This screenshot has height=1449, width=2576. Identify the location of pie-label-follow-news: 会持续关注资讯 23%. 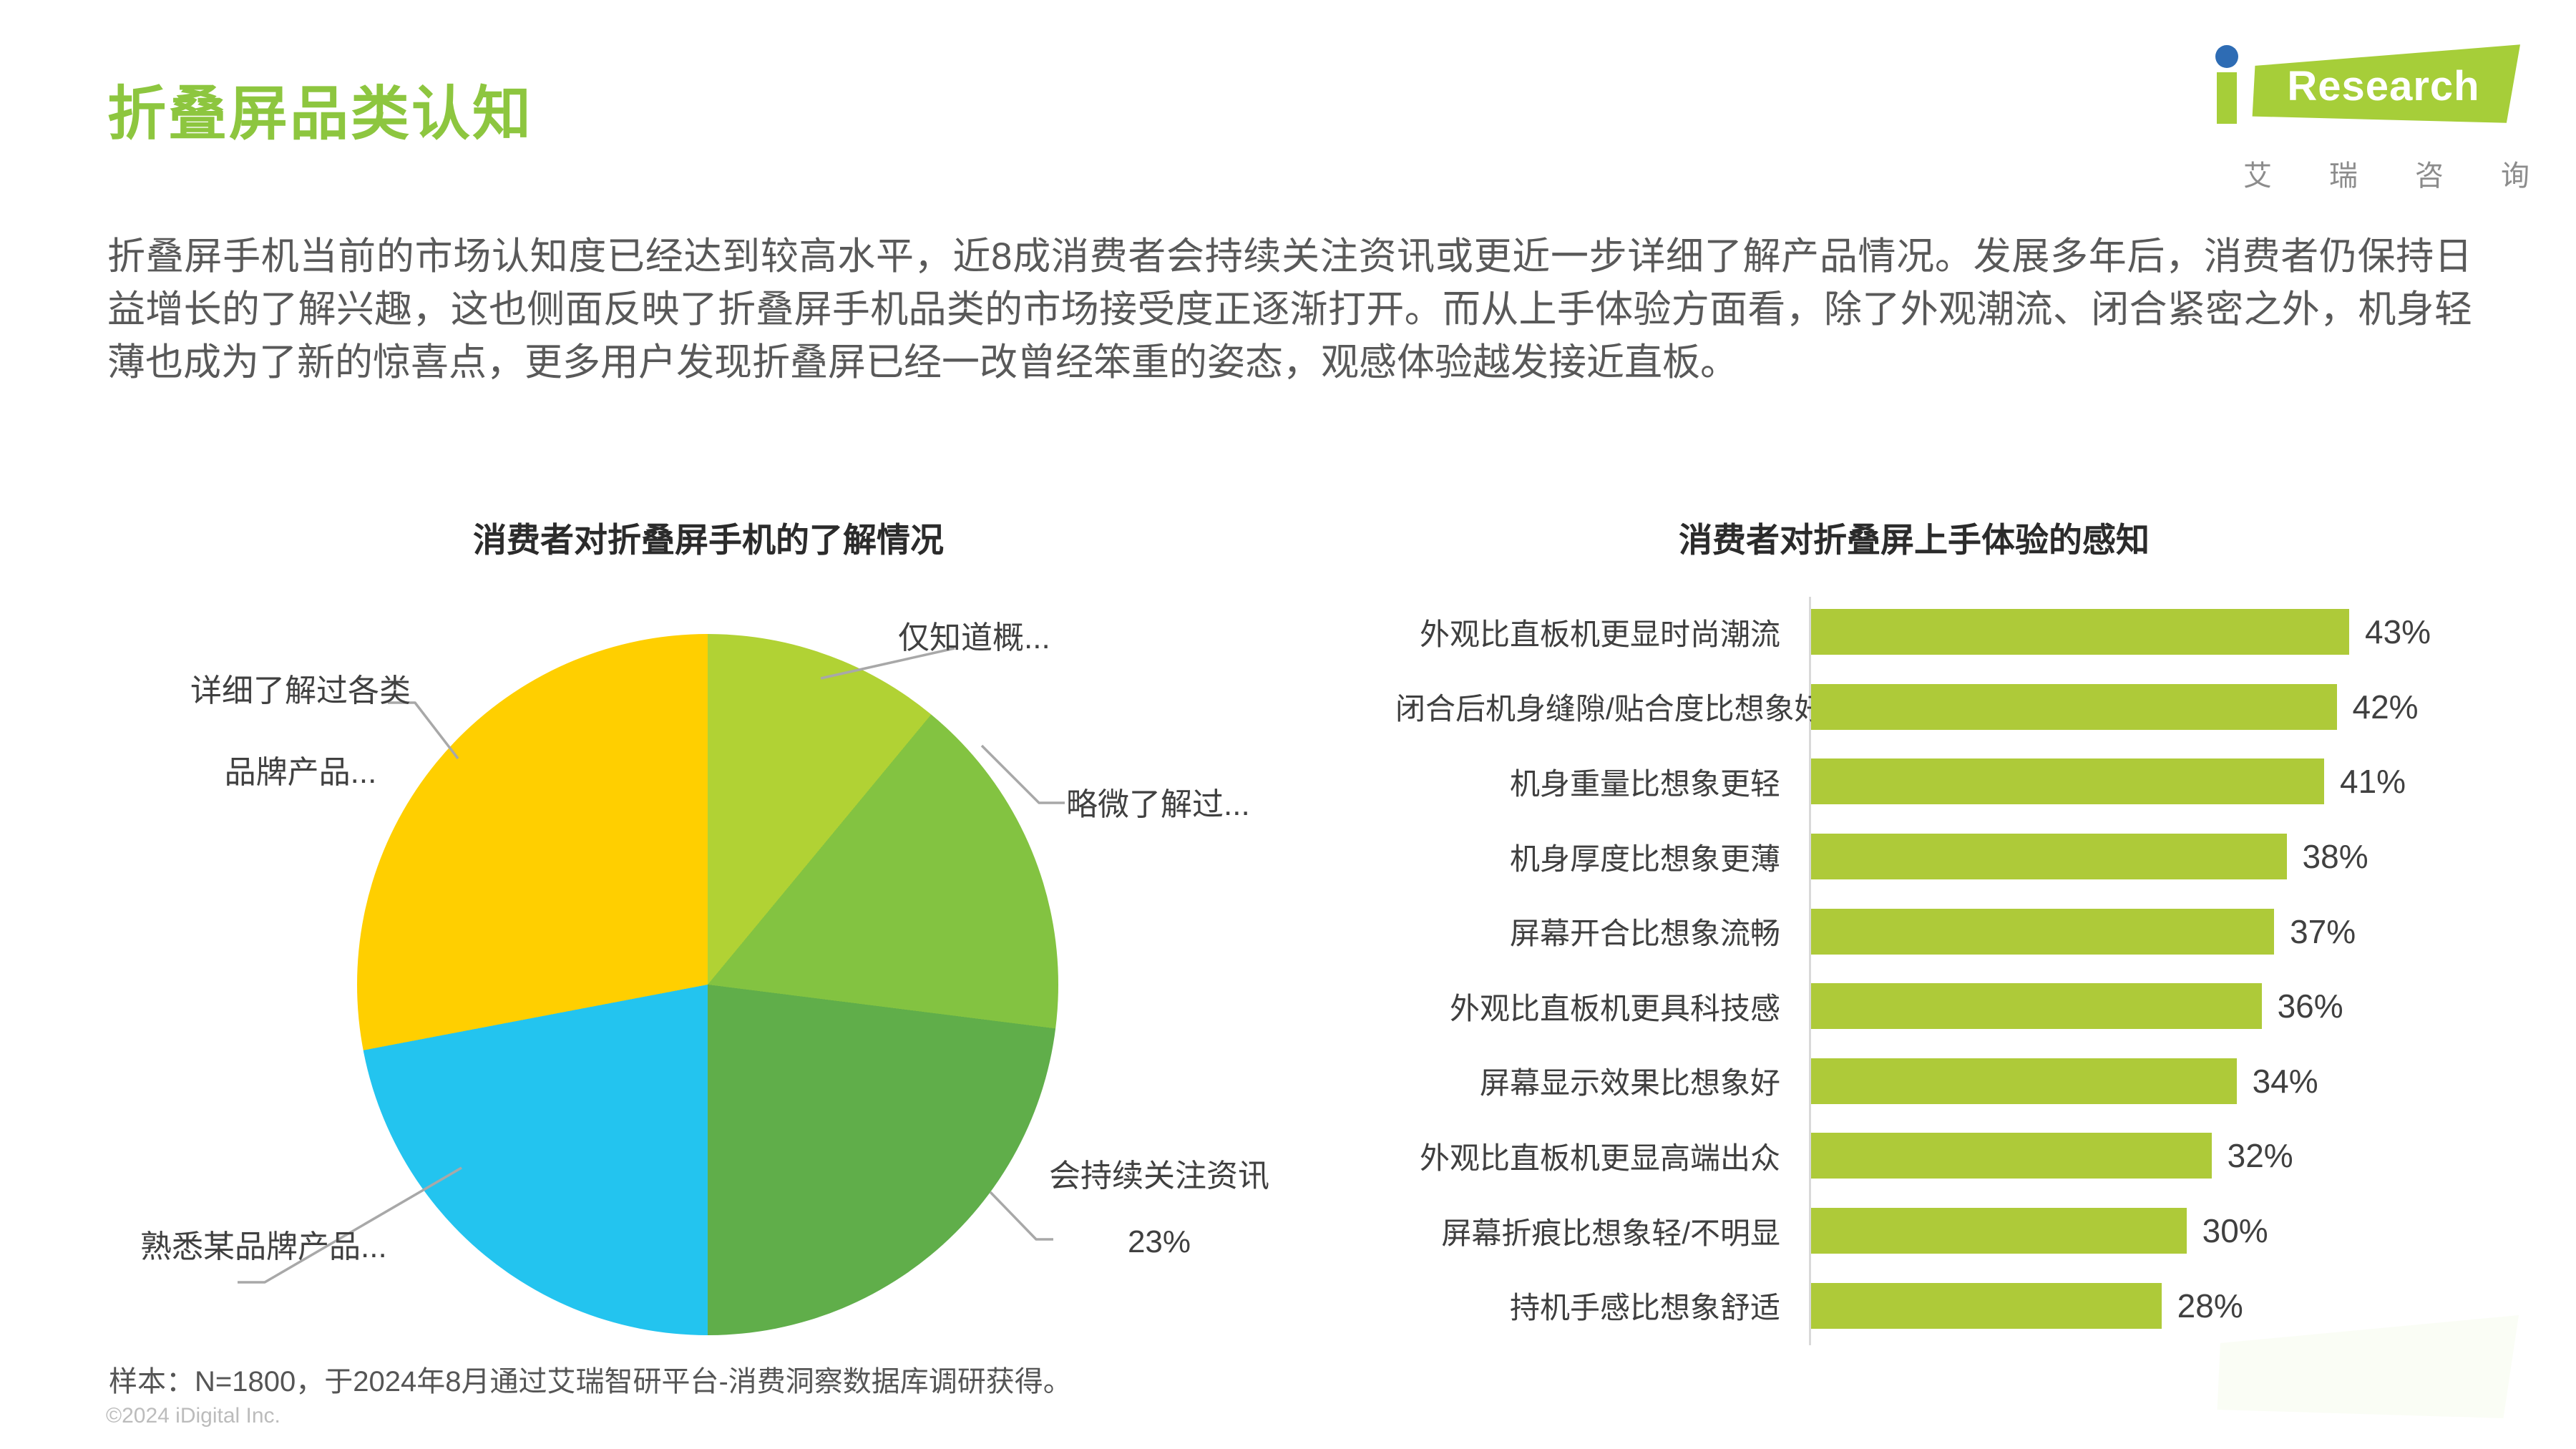
(1159, 1209).